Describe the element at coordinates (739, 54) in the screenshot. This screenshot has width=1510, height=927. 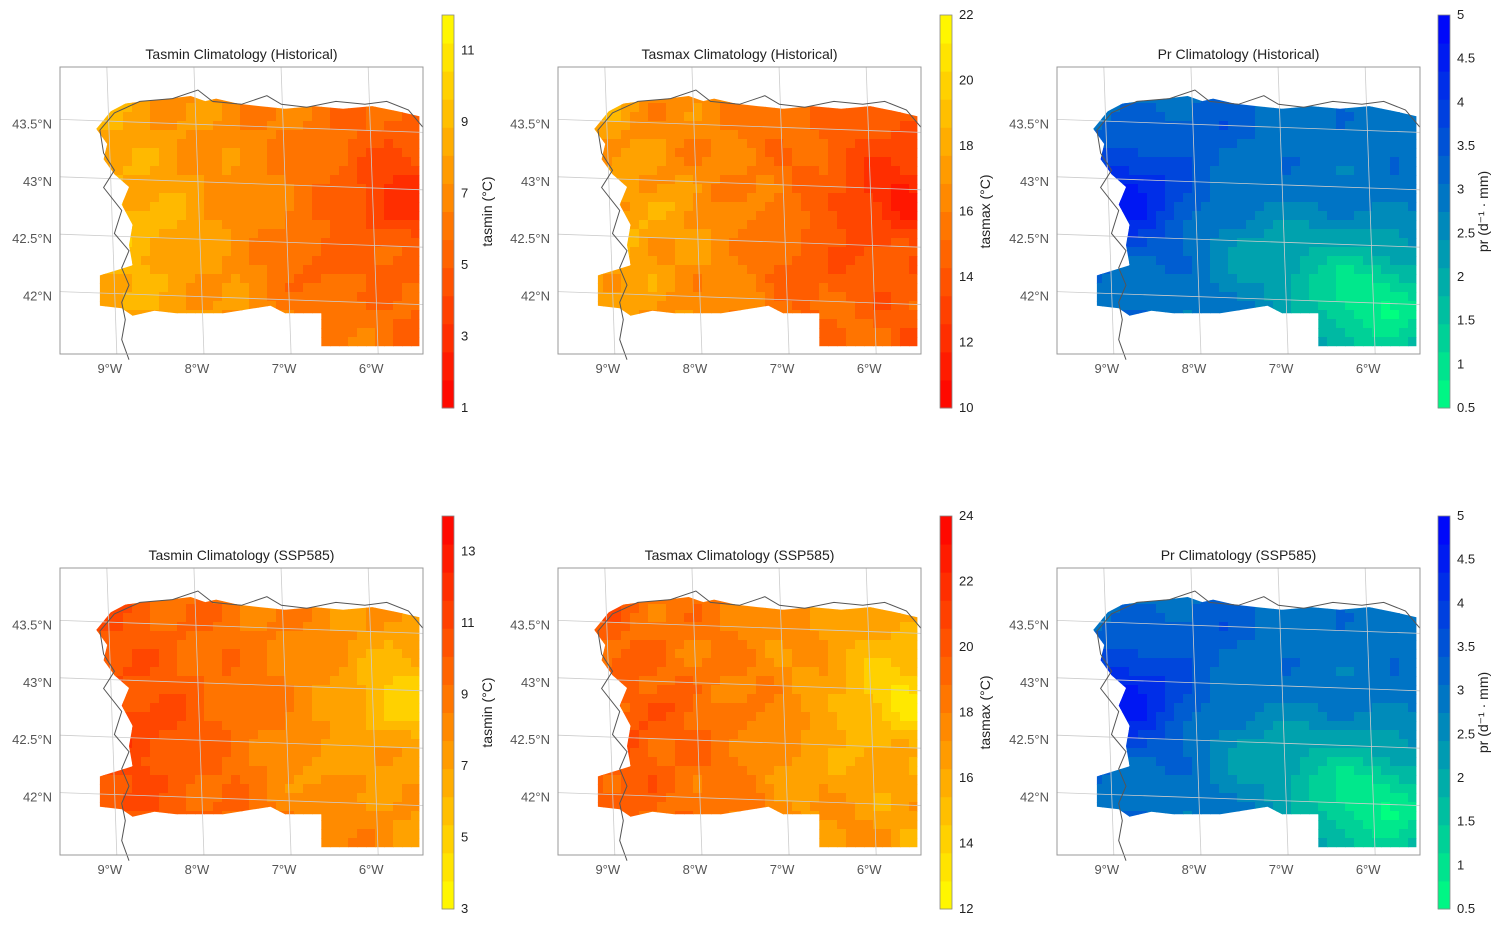
I see `panel-title: Tasmax Climatology (Historical)` at that location.